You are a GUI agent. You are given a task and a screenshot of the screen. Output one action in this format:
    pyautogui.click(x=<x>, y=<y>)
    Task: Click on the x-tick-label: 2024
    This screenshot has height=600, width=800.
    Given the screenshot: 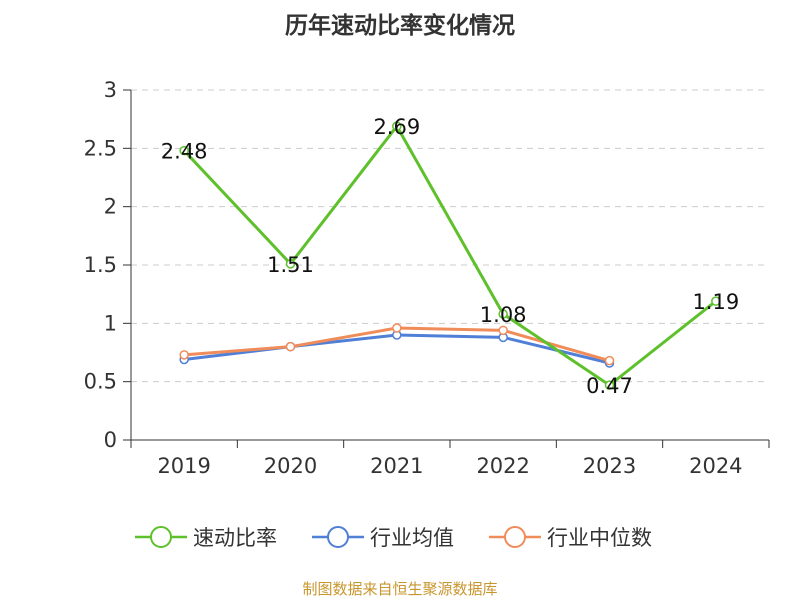 What is the action you would take?
    pyautogui.click(x=715, y=466)
    